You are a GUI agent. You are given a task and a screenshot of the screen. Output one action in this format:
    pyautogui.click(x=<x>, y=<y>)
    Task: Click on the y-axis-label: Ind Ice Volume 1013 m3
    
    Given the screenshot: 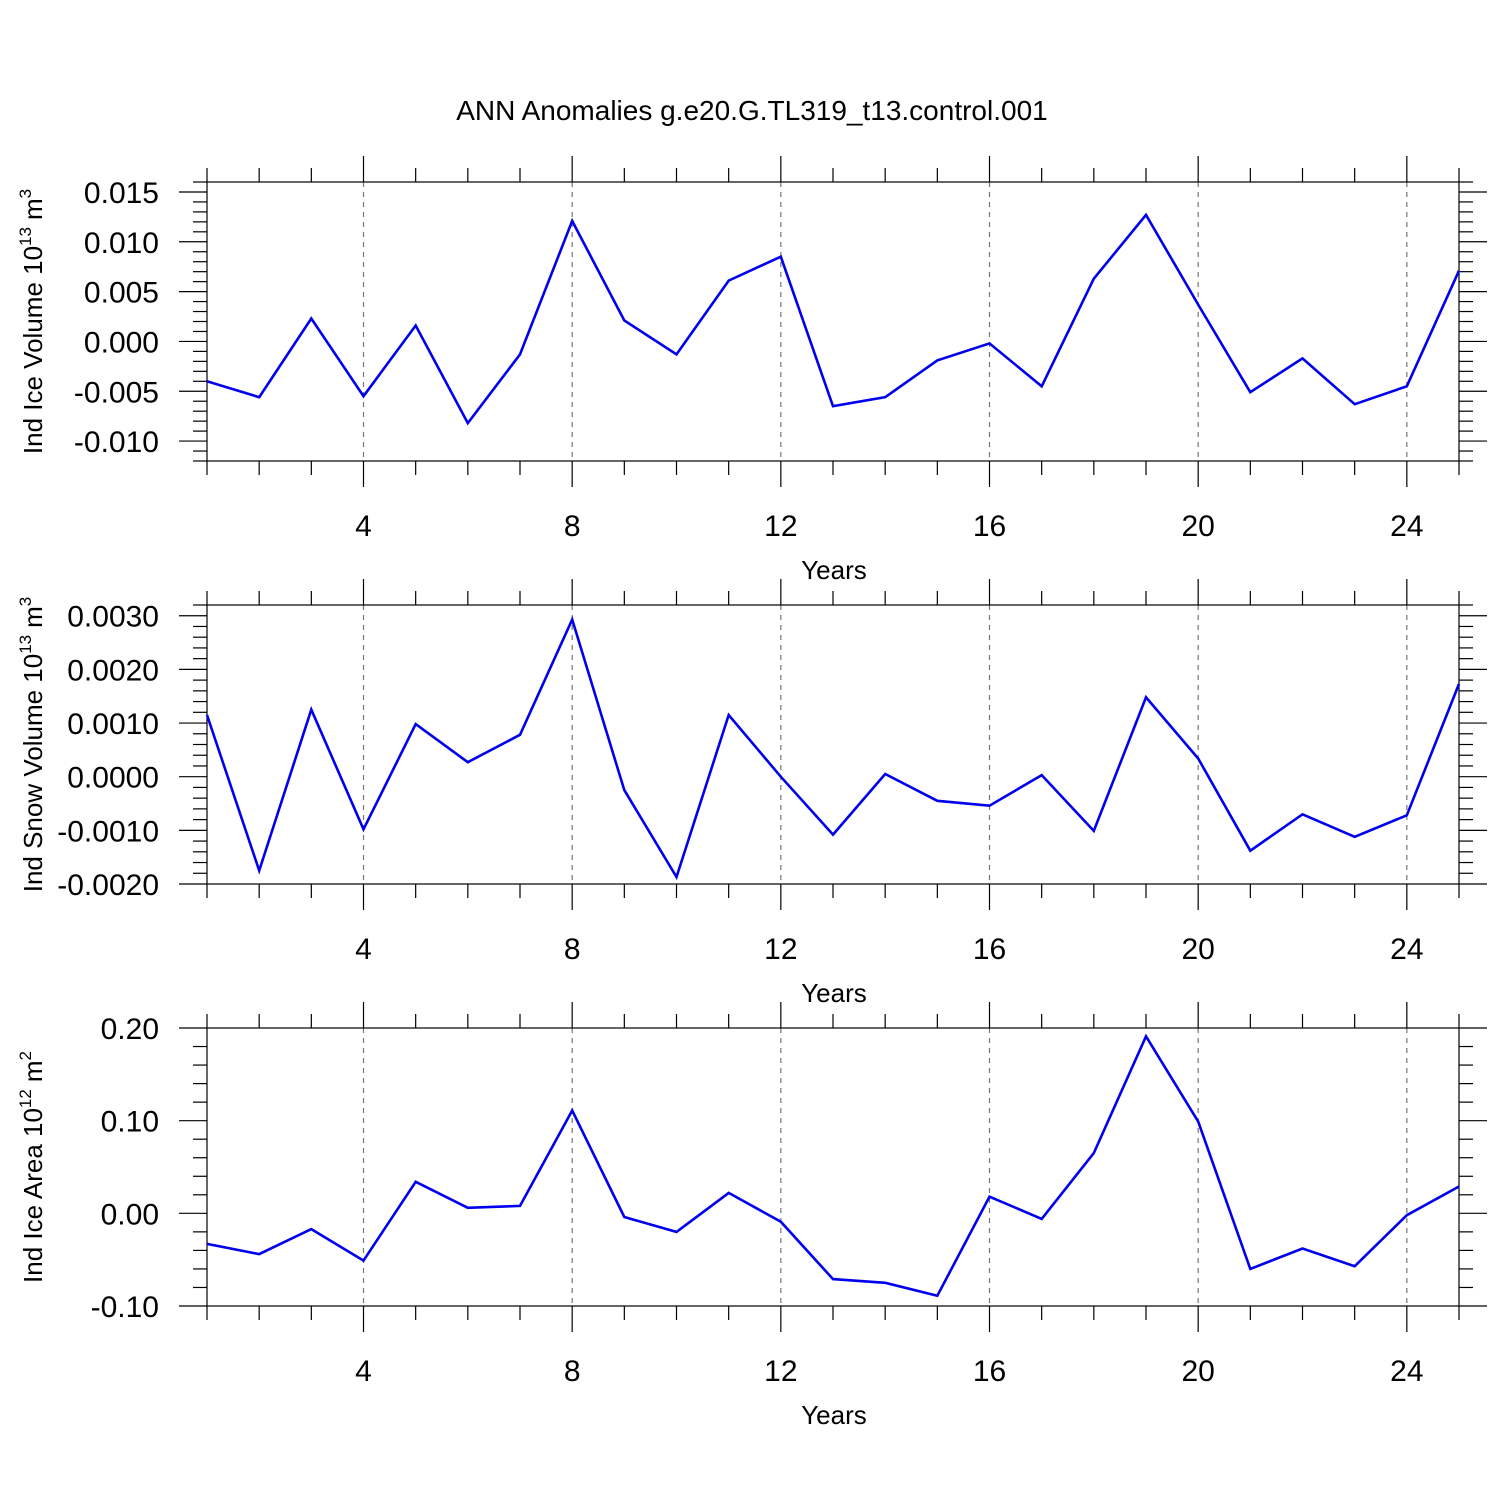 What is the action you would take?
    pyautogui.click(x=32, y=321)
    